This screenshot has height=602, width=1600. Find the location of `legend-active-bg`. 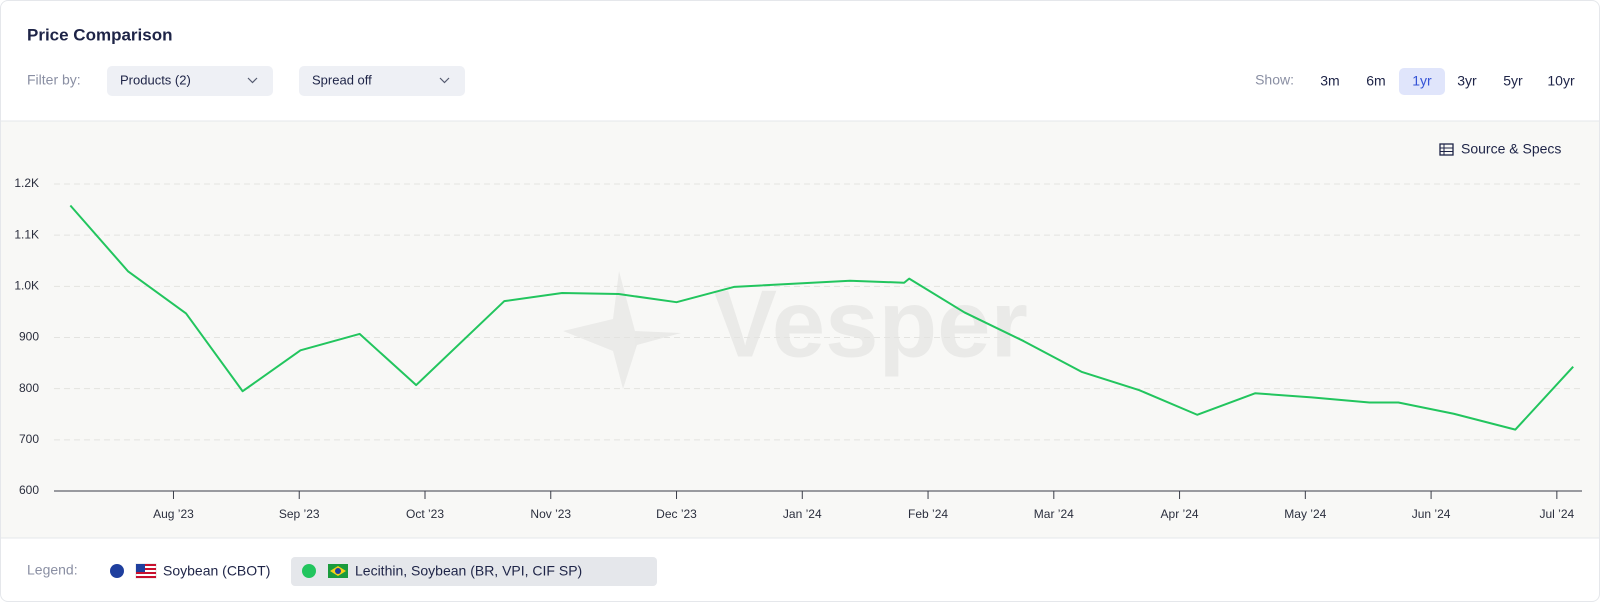

legend-active-bg is located at coordinates (474, 571).